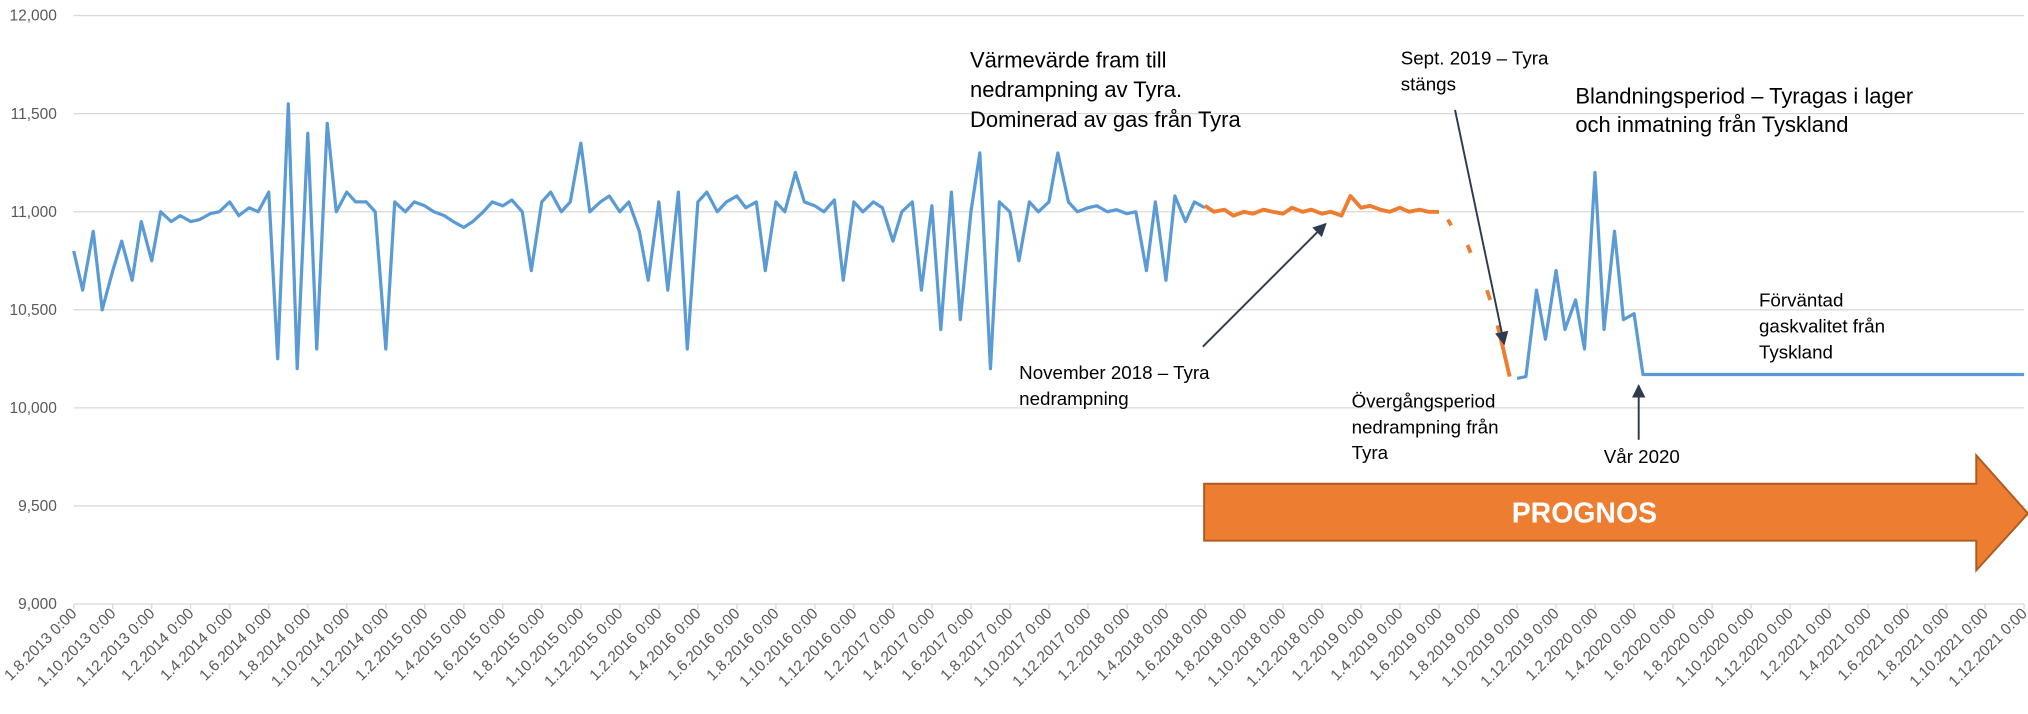 The image size is (2028, 714). What do you see at coordinates (1068, 59) in the screenshot?
I see `annotation: Värmevärde fram till` at bounding box center [1068, 59].